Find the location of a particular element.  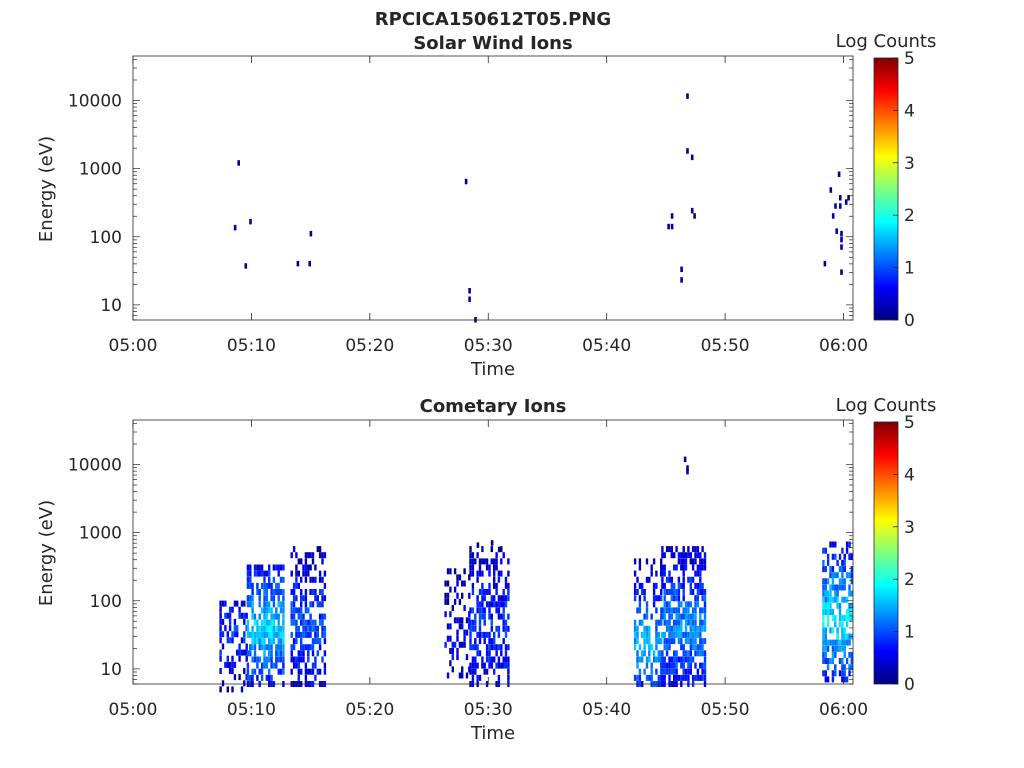

x-tick-label: 06:00 is located at coordinates (843, 346).